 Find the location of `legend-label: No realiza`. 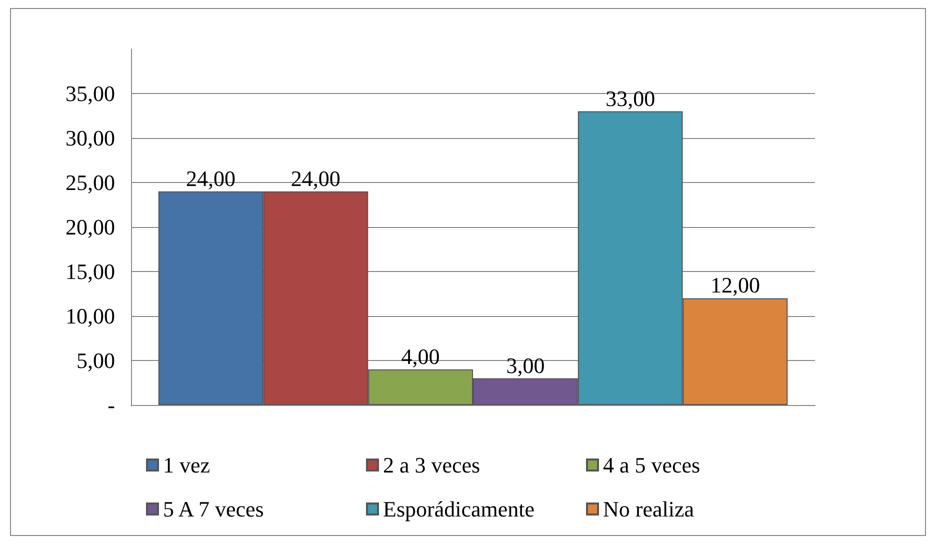

legend-label: No realiza is located at coordinates (648, 509).